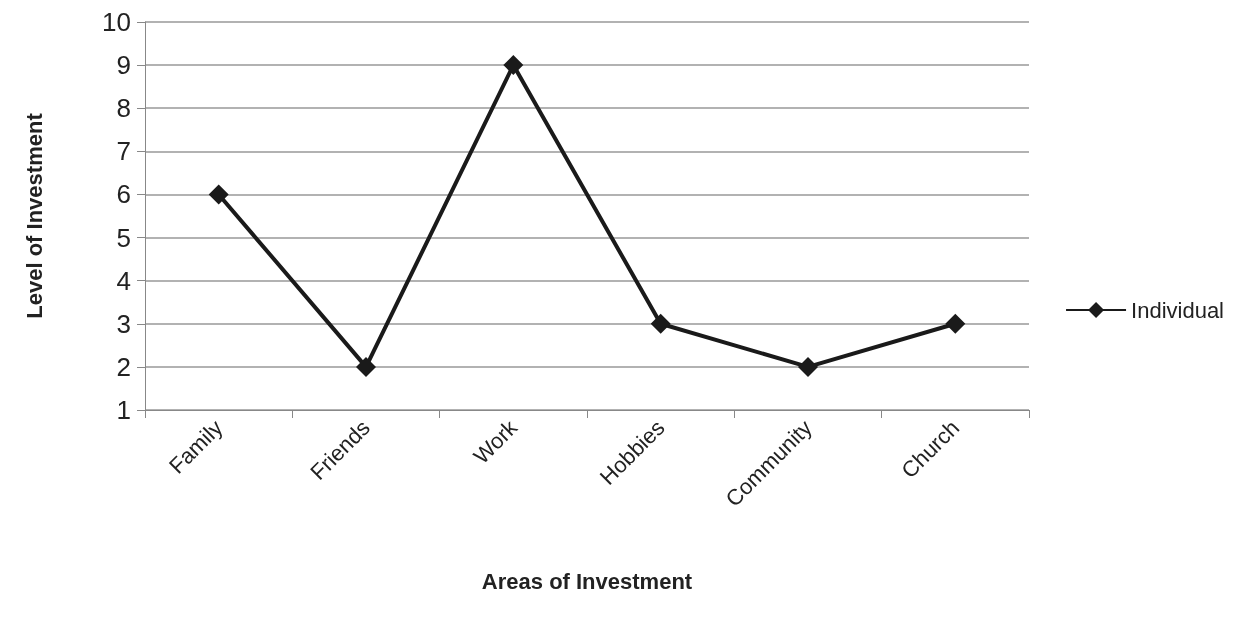 Image resolution: width=1239 pixels, height=620 pixels. What do you see at coordinates (123, 108) in the screenshot?
I see `y-tick-label: 8` at bounding box center [123, 108].